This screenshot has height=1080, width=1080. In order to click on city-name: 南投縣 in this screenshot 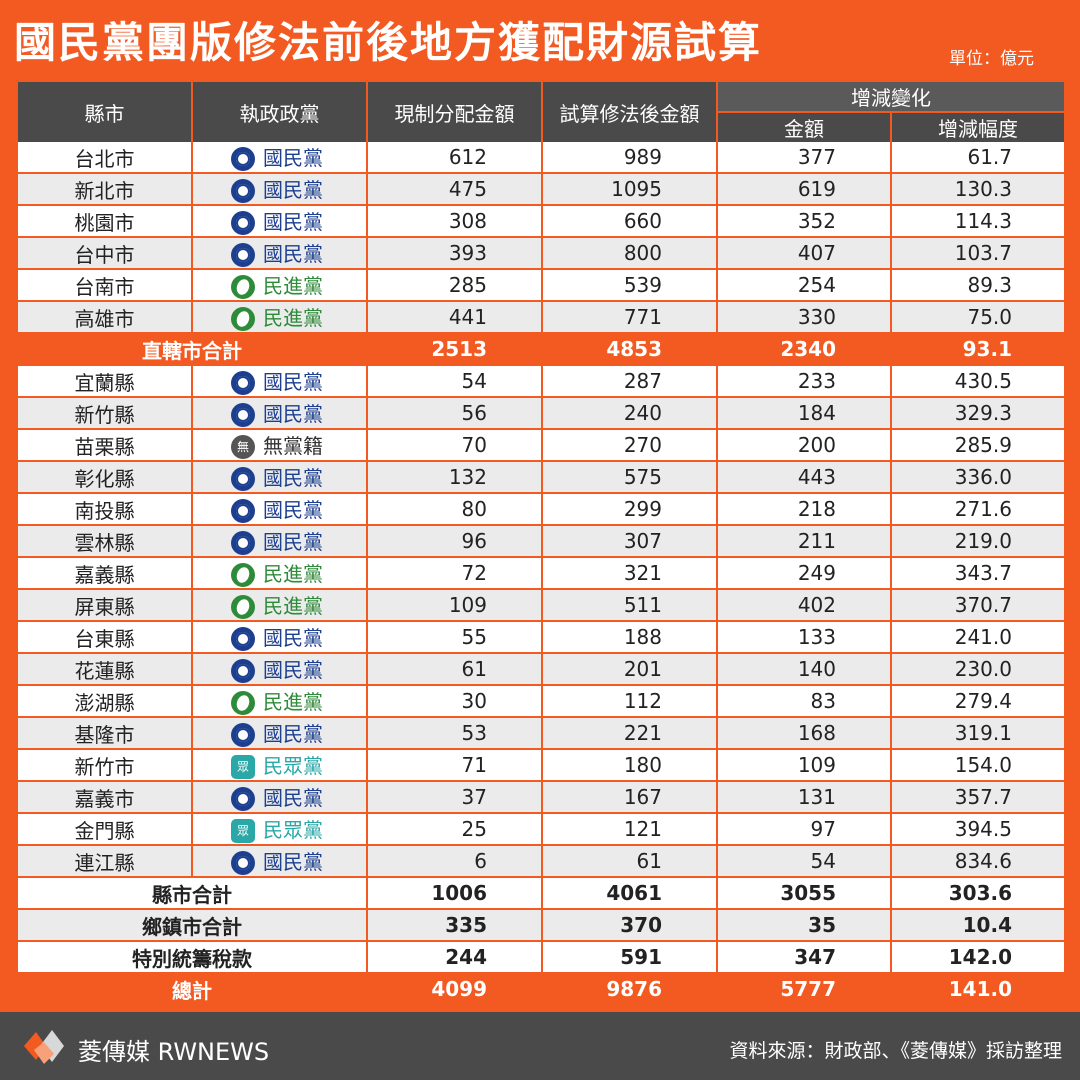, I will do `click(104, 509)`.